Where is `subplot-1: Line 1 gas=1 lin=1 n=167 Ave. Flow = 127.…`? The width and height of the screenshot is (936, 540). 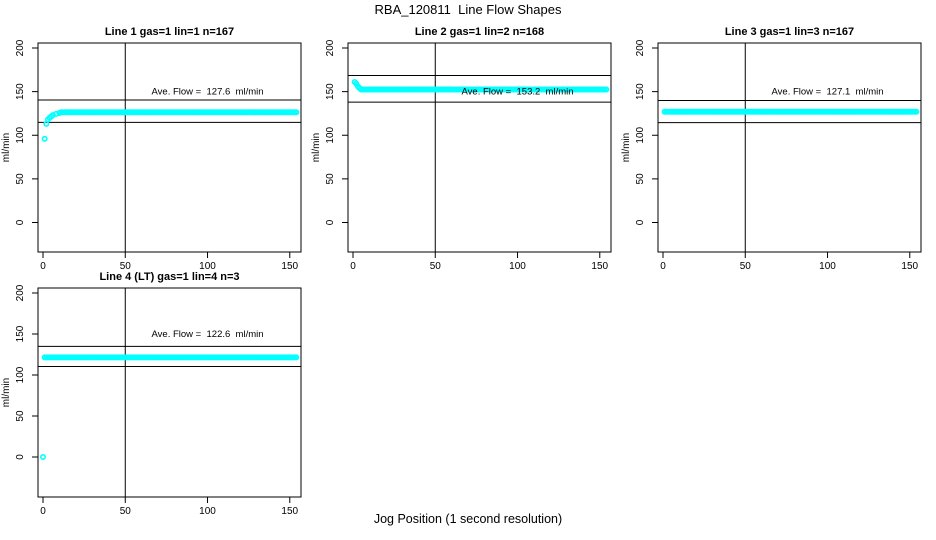 subplot-1: Line 1 gas=1 lin=1 n=167 Ave. Flow = 127.… is located at coordinates (151, 149).